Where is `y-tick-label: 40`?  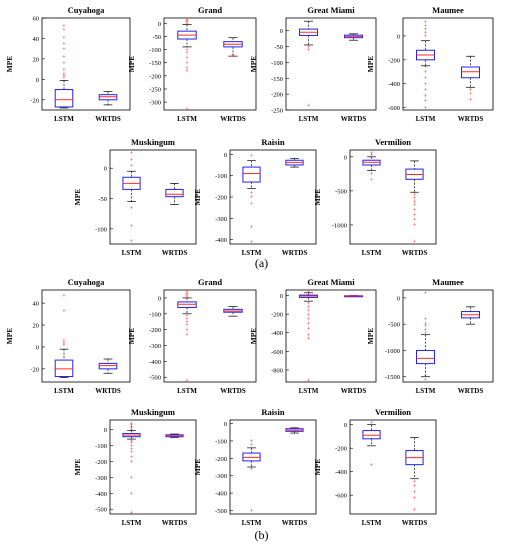
y-tick-label: 40 is located at coordinates (36, 39).